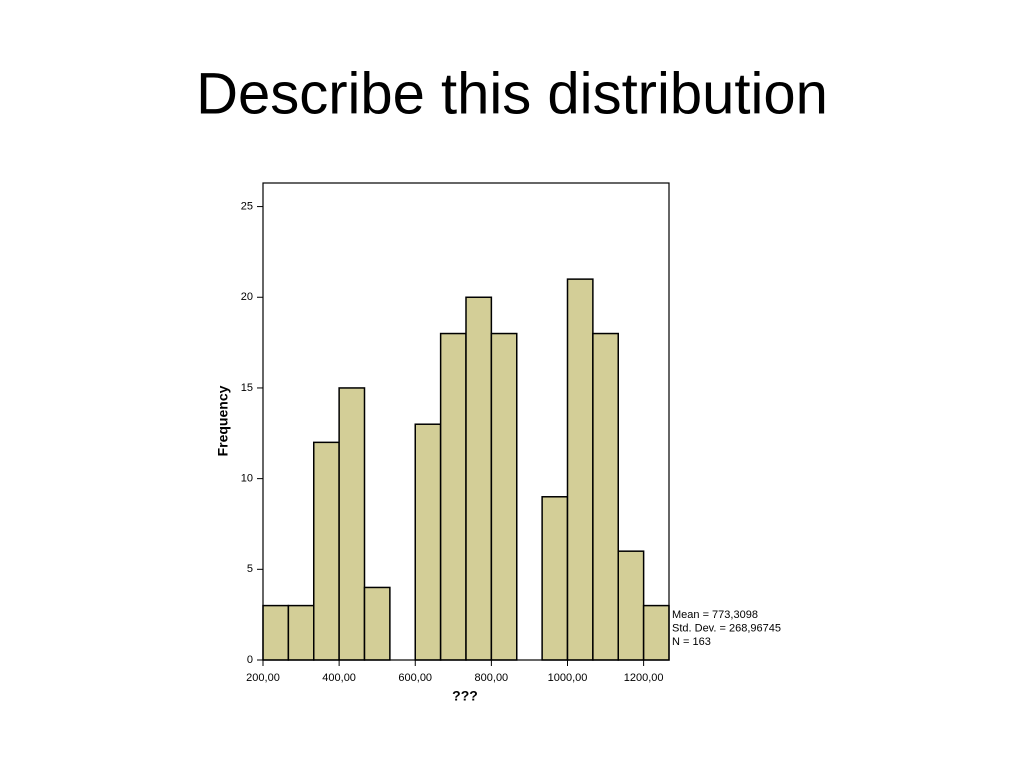  What do you see at coordinates (691, 642) in the screenshot?
I see `stat-annotation: N = 163` at bounding box center [691, 642].